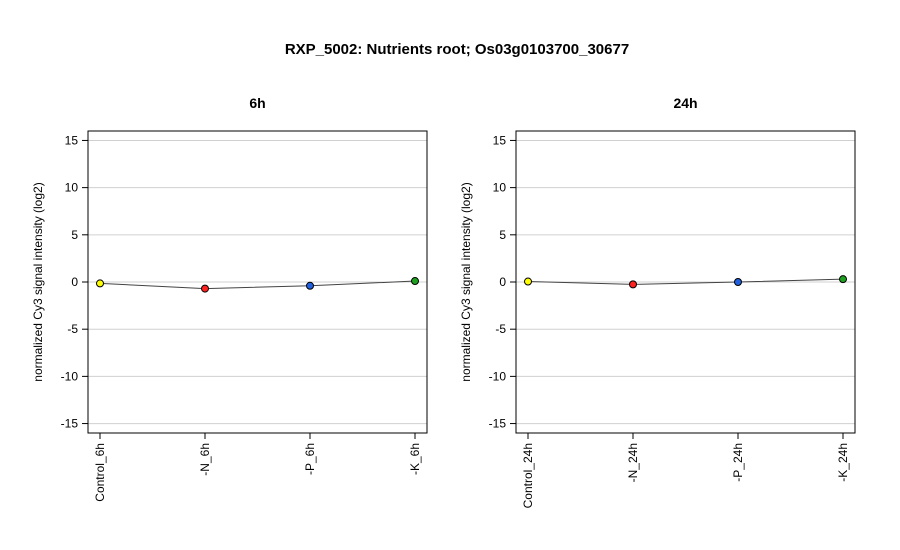  What do you see at coordinates (205, 459) in the screenshot?
I see `x-category-label: -N_6h` at bounding box center [205, 459].